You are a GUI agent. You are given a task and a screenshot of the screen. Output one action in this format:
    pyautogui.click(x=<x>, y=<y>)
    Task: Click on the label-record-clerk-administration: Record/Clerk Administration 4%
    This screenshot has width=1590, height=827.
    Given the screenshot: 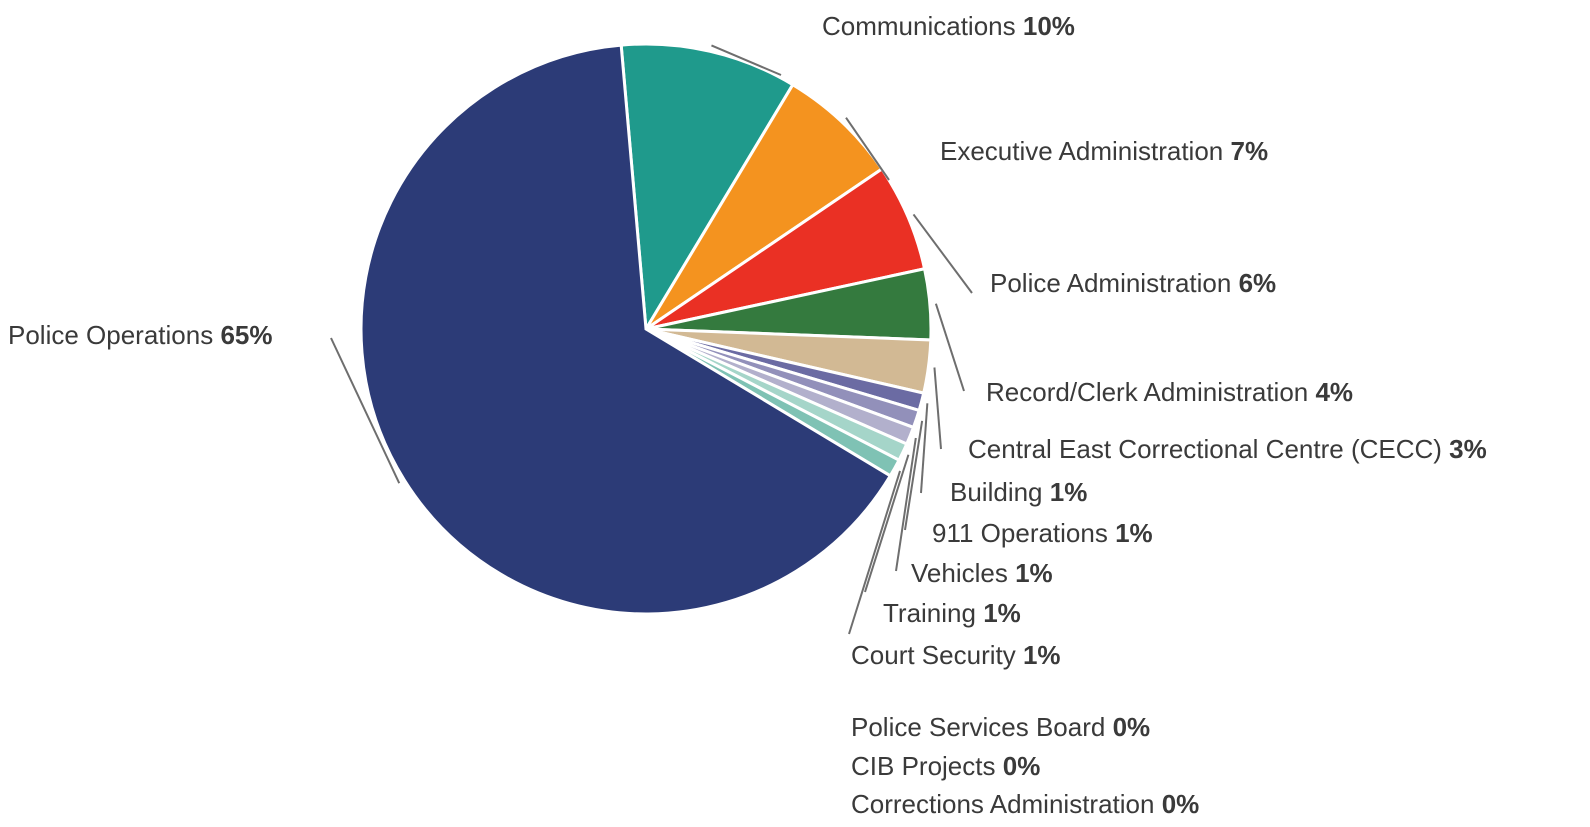 What is the action you would take?
    pyautogui.click(x=1169, y=392)
    